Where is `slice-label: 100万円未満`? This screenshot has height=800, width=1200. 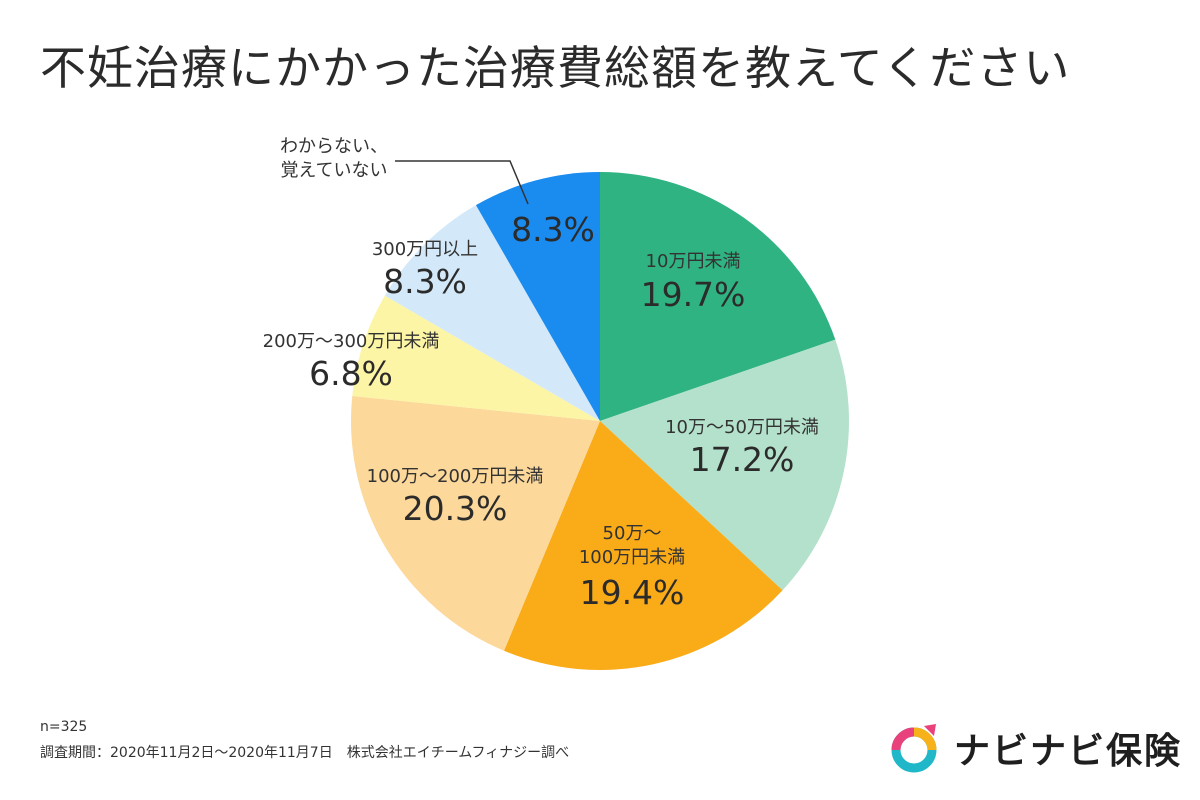 slice-label: 100万円未満 is located at coordinates (632, 557).